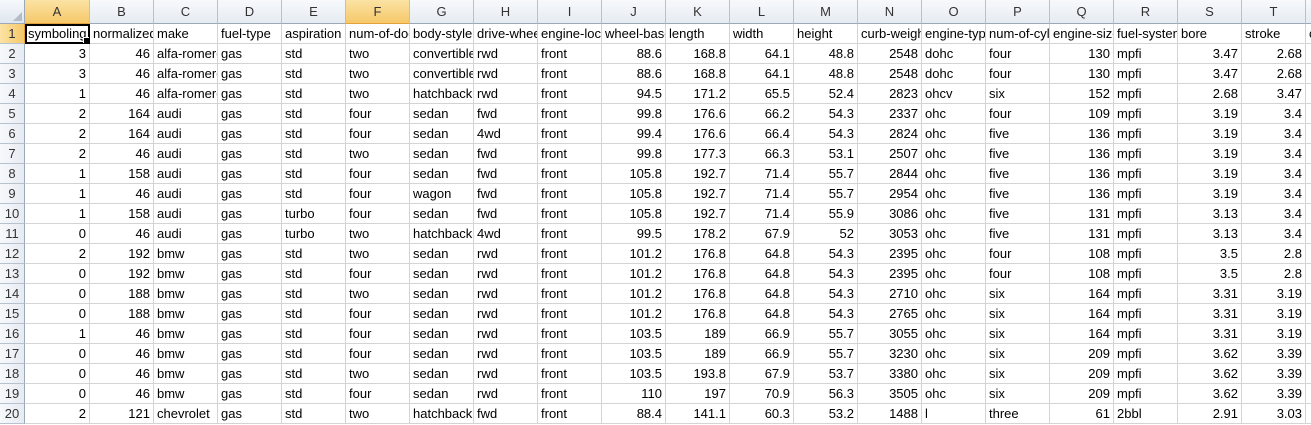  Describe the element at coordinates (634, 94) in the screenshot. I see `data-cell: 94.5` at that location.